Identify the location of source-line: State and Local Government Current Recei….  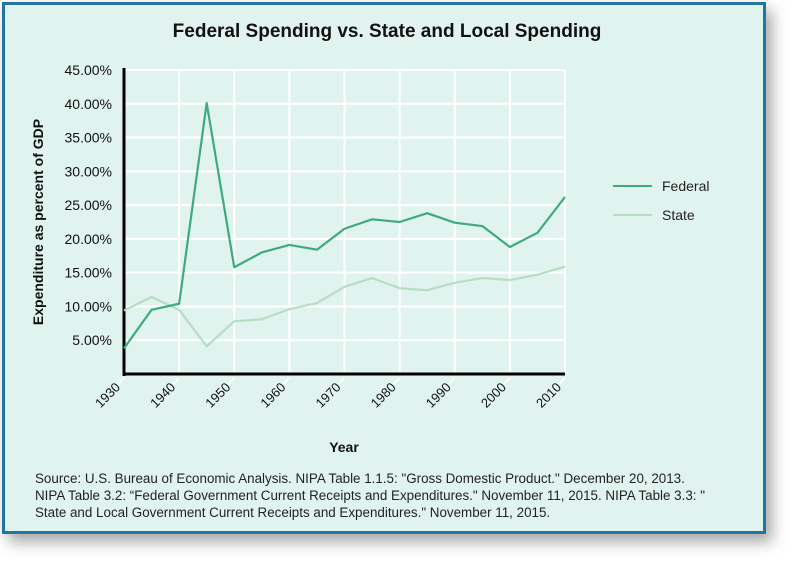
(293, 512).